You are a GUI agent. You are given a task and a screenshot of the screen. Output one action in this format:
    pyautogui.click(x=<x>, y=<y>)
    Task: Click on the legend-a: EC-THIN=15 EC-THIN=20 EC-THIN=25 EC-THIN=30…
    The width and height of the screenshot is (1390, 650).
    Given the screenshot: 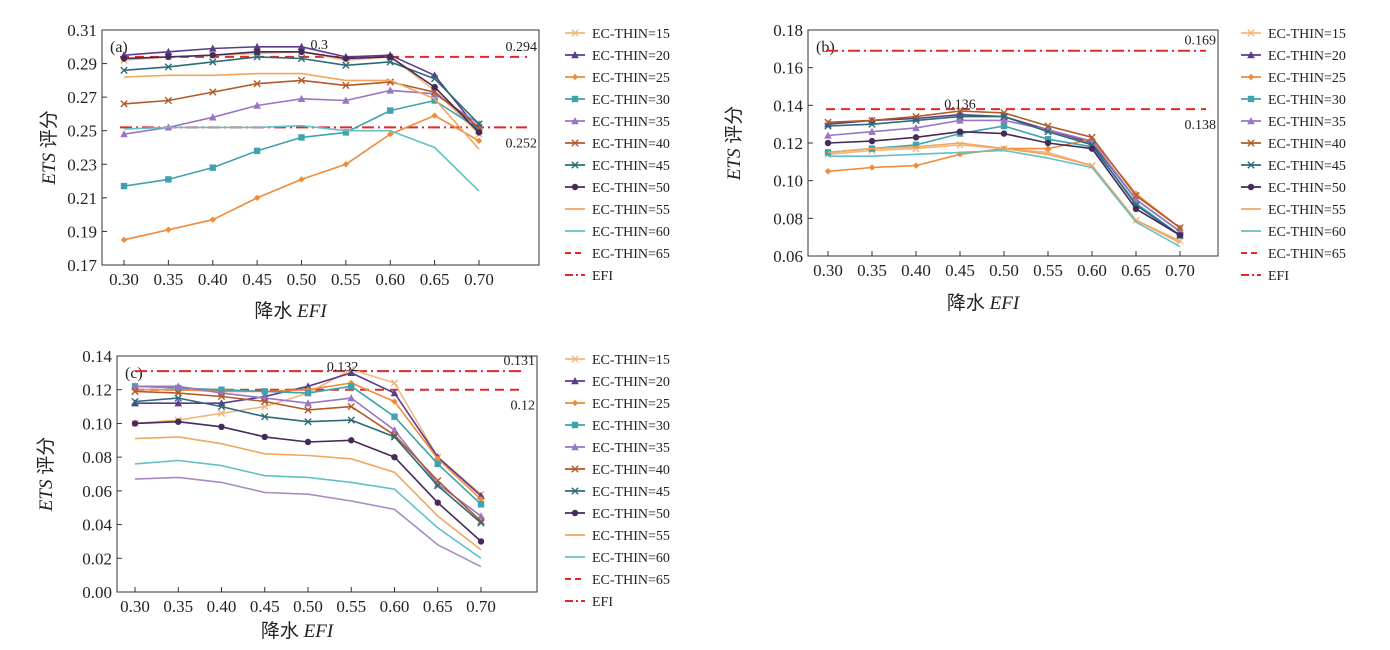 What is the action you would take?
    pyautogui.click(x=617, y=155)
    